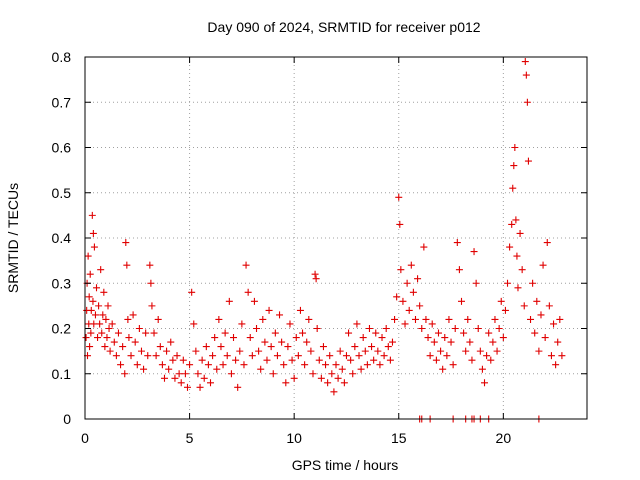  Describe the element at coordinates (62, 148) in the screenshot. I see `y-tick-label: 0.6` at that location.